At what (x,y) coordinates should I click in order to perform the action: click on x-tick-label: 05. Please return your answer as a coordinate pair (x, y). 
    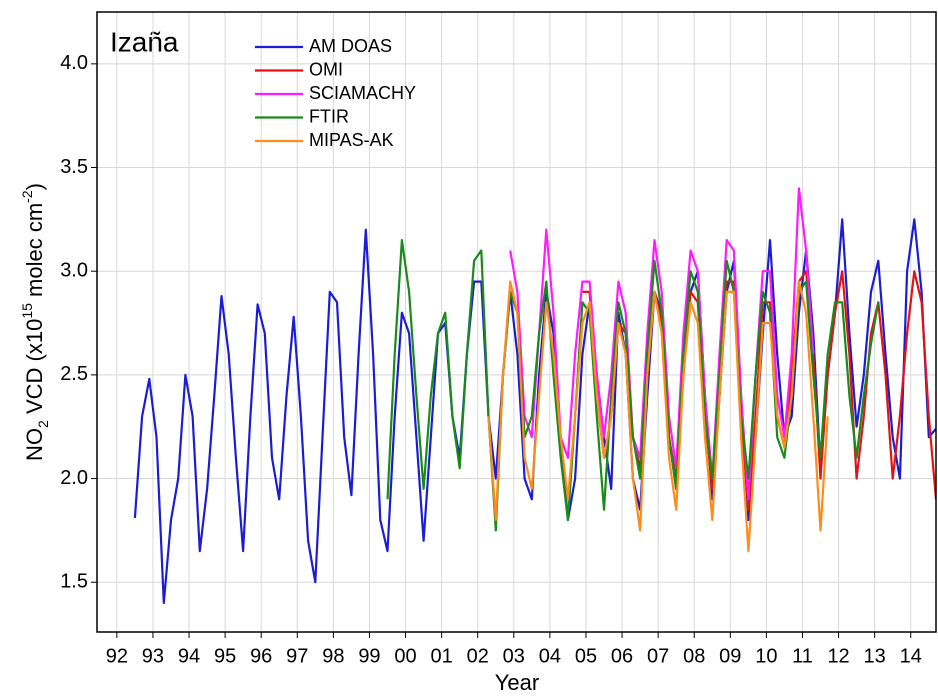
    Looking at the image, I should click on (586, 656).